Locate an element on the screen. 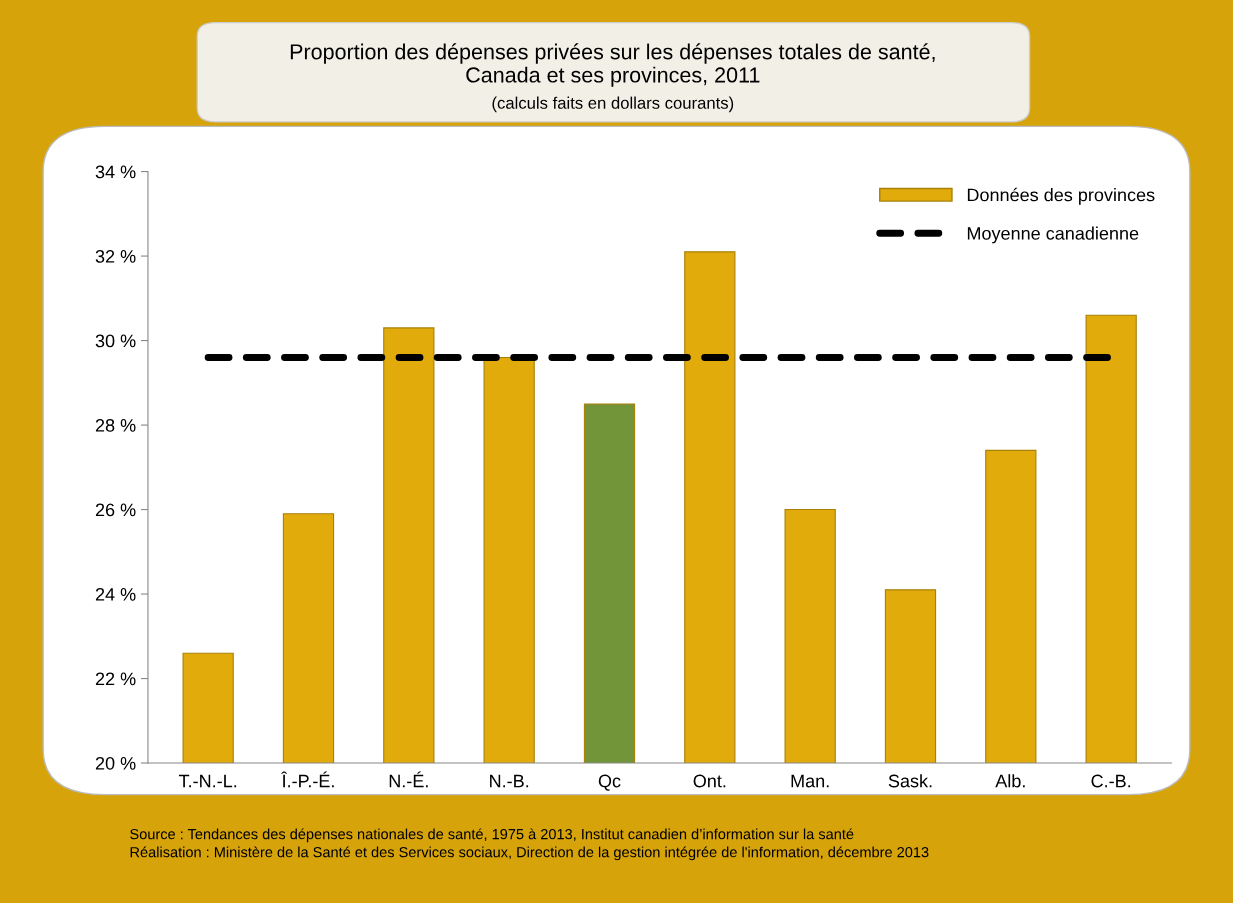 This screenshot has height=903, width=1233. legend-label: Données des provinces is located at coordinates (1061, 196).